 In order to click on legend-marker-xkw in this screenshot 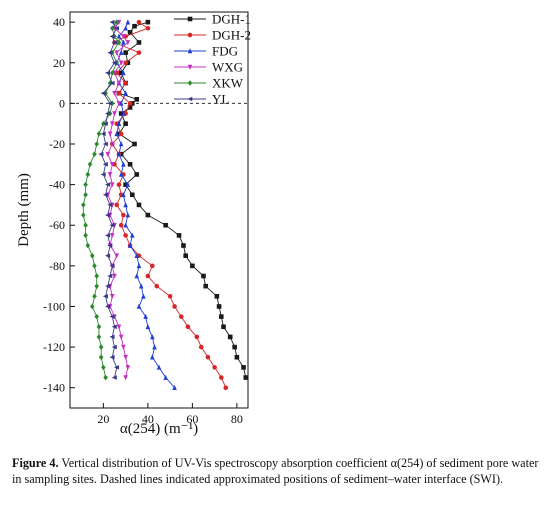, I will do `click(190, 83)`.